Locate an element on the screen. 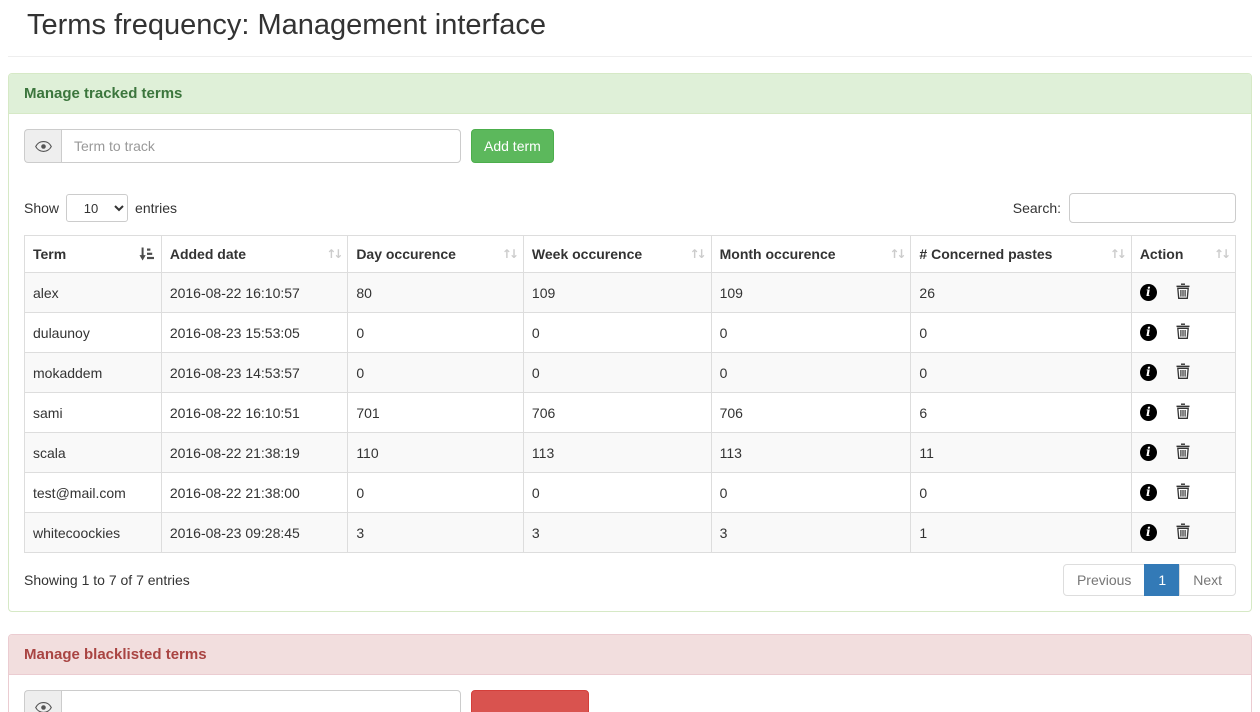 This screenshot has width=1260, height=712. title-divider is located at coordinates (630, 56).